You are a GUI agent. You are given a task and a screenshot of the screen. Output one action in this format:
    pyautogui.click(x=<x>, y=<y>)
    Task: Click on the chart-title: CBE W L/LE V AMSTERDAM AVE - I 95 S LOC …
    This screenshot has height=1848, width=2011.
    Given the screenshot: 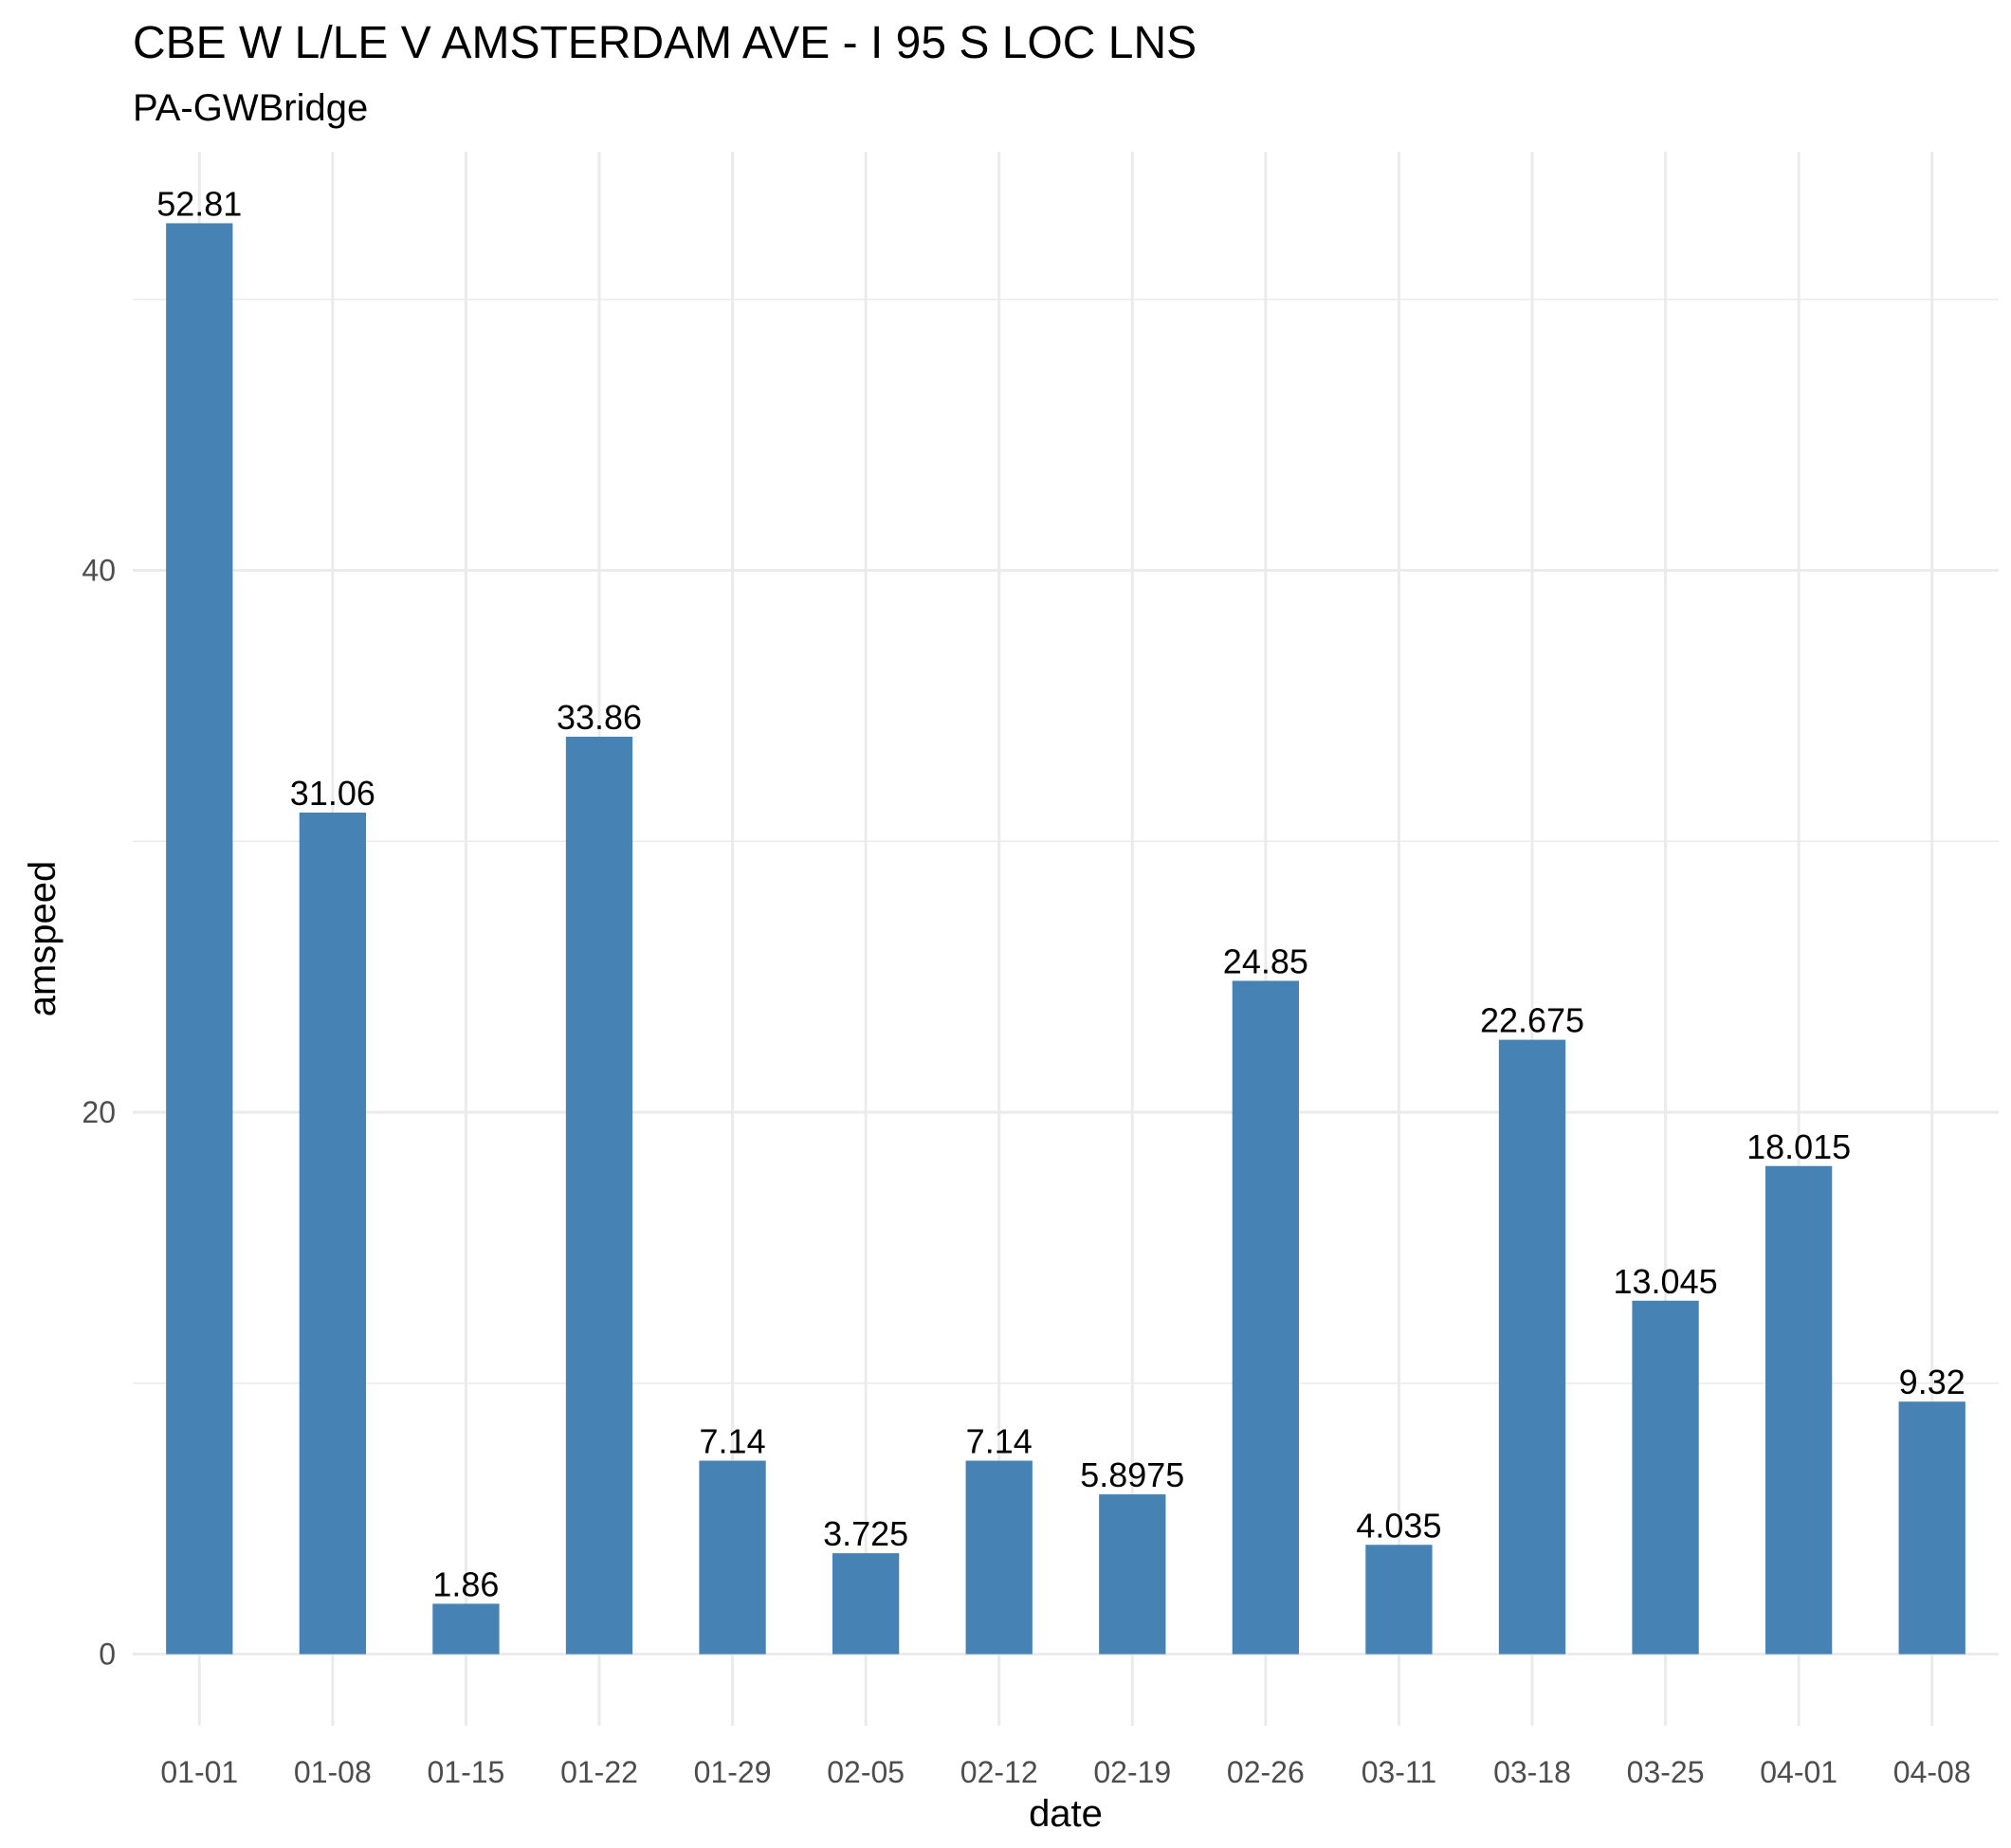 What is the action you would take?
    pyautogui.click(x=665, y=43)
    